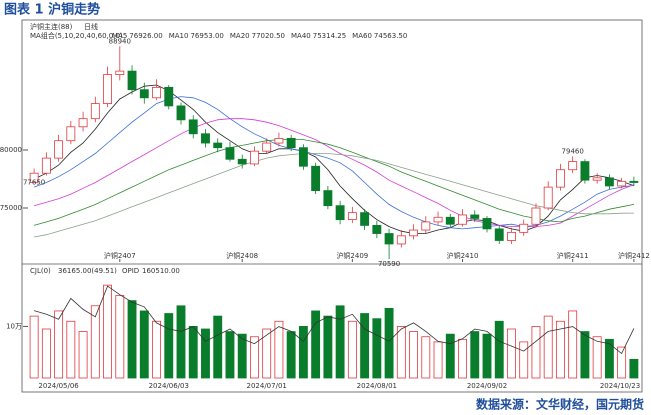 Image resolution: width=651 pixels, height=415 pixels. I want to click on extreme-label: 77650, so click(34, 182).